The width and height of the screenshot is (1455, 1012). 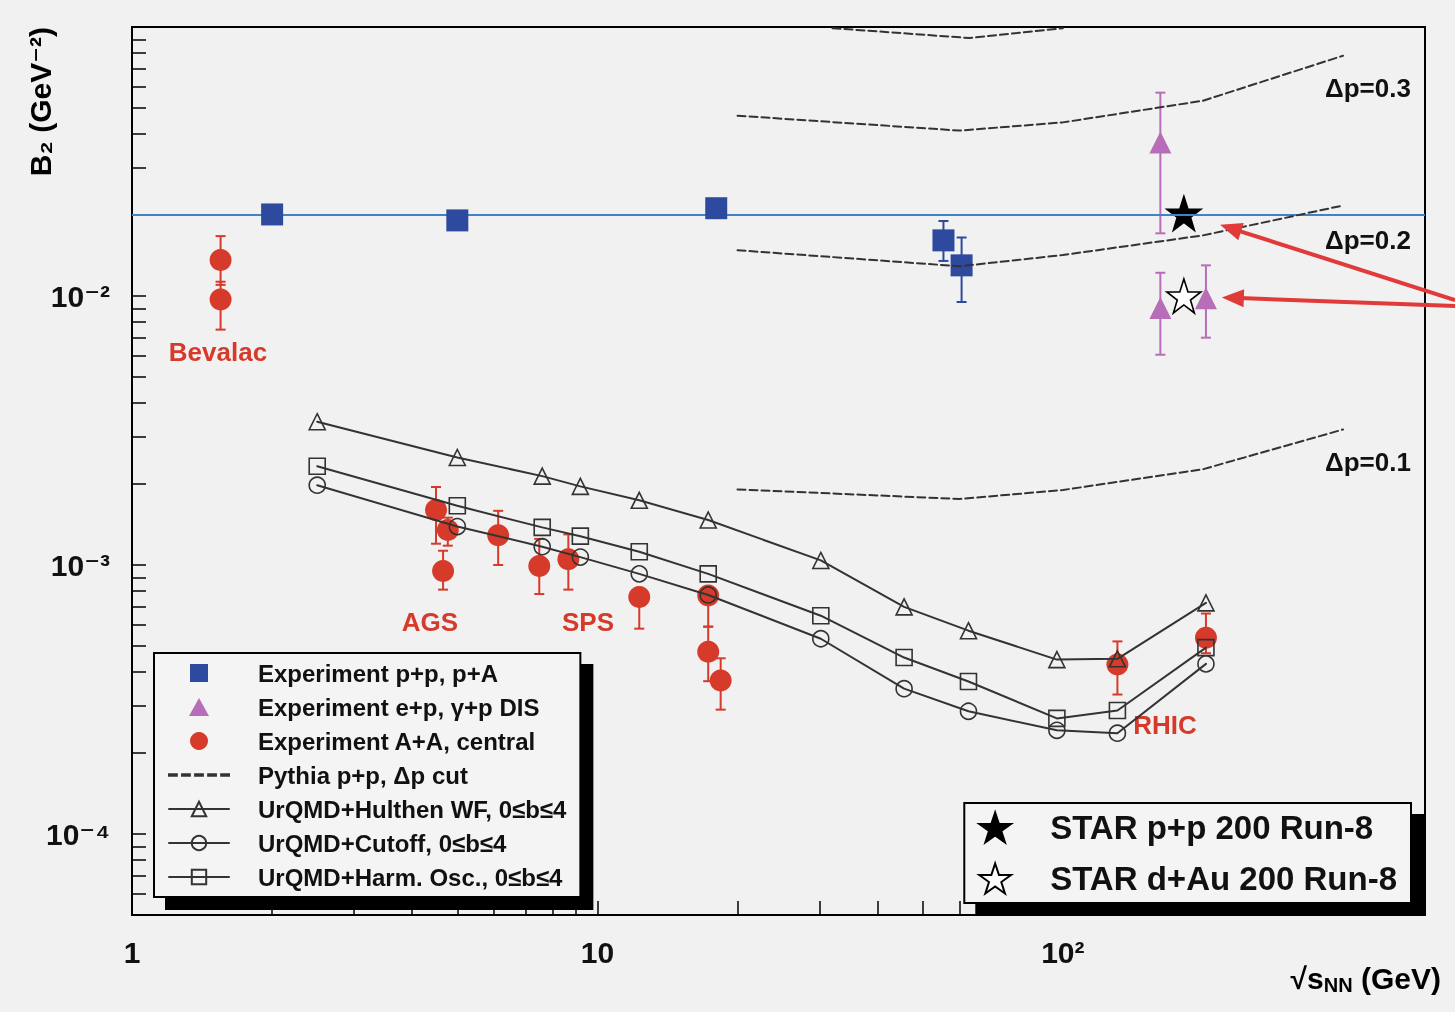 What do you see at coordinates (597, 952) in the screenshot?
I see `x-tick-label: 10` at bounding box center [597, 952].